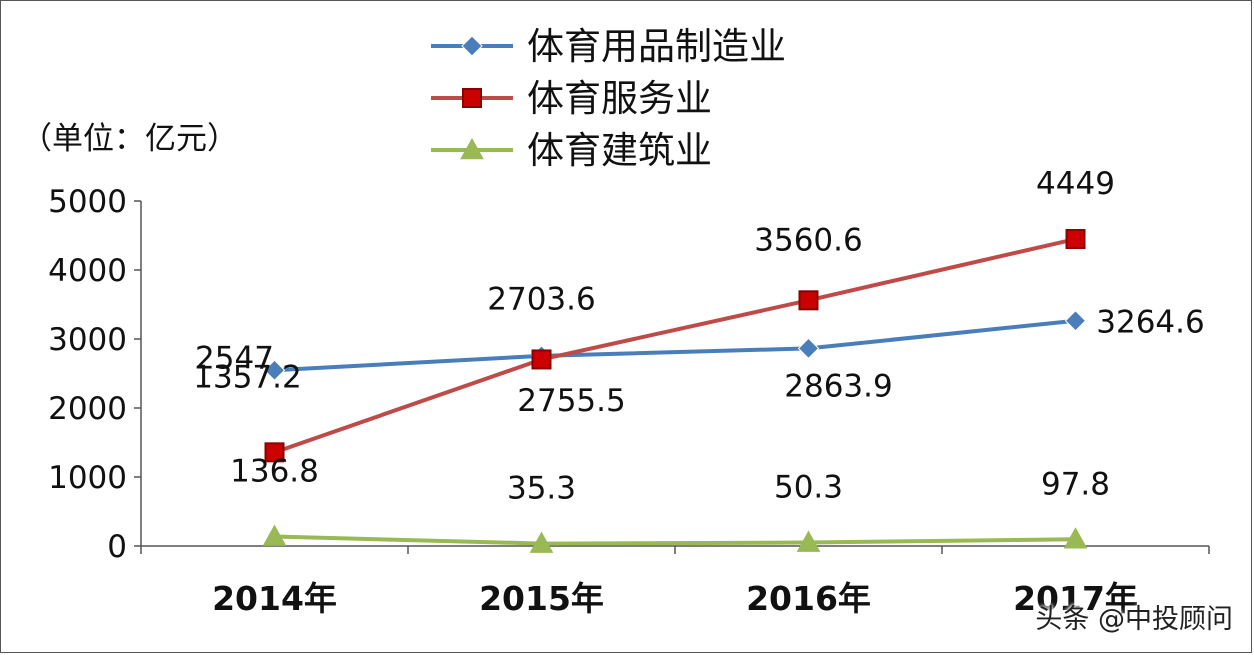 This screenshot has height=655, width=1254. What do you see at coordinates (1075, 484) in the screenshot?
I see `data-label-3-4: 97.8` at bounding box center [1075, 484].